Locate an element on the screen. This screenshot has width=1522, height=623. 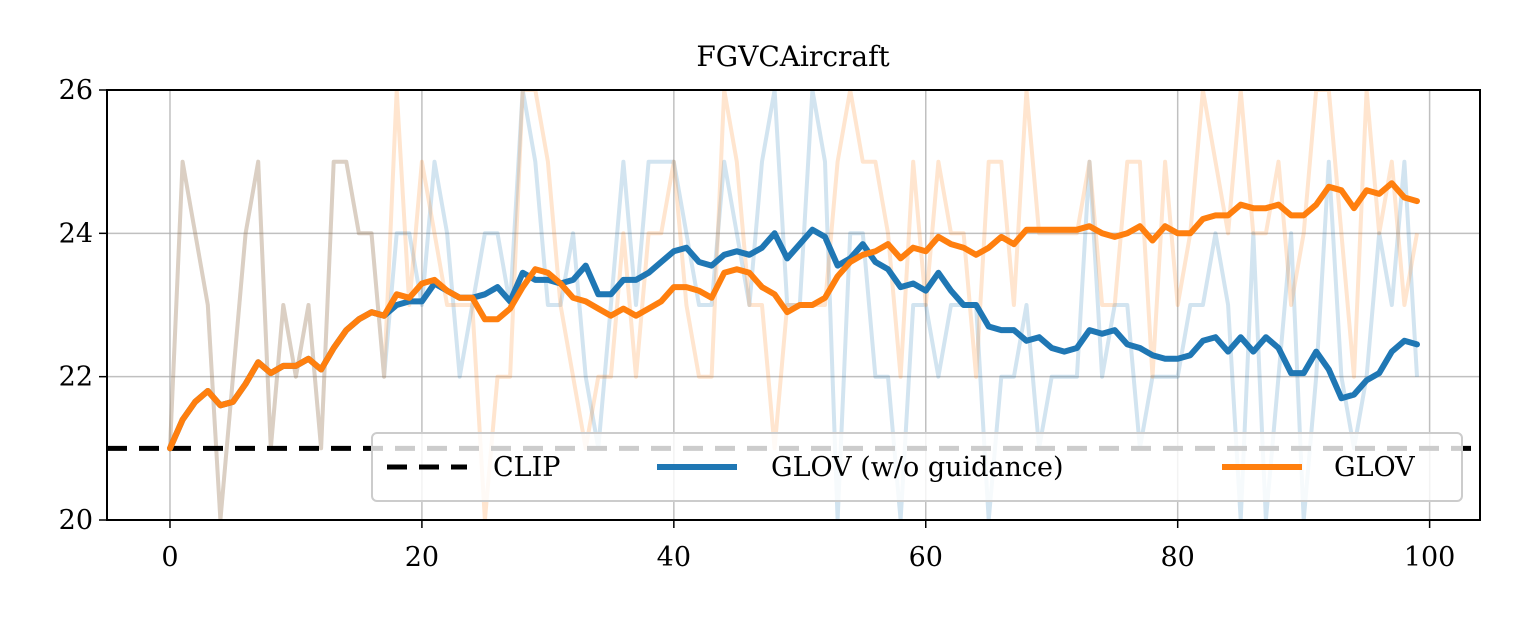
x-tick-label: 0 is located at coordinates (169, 557).